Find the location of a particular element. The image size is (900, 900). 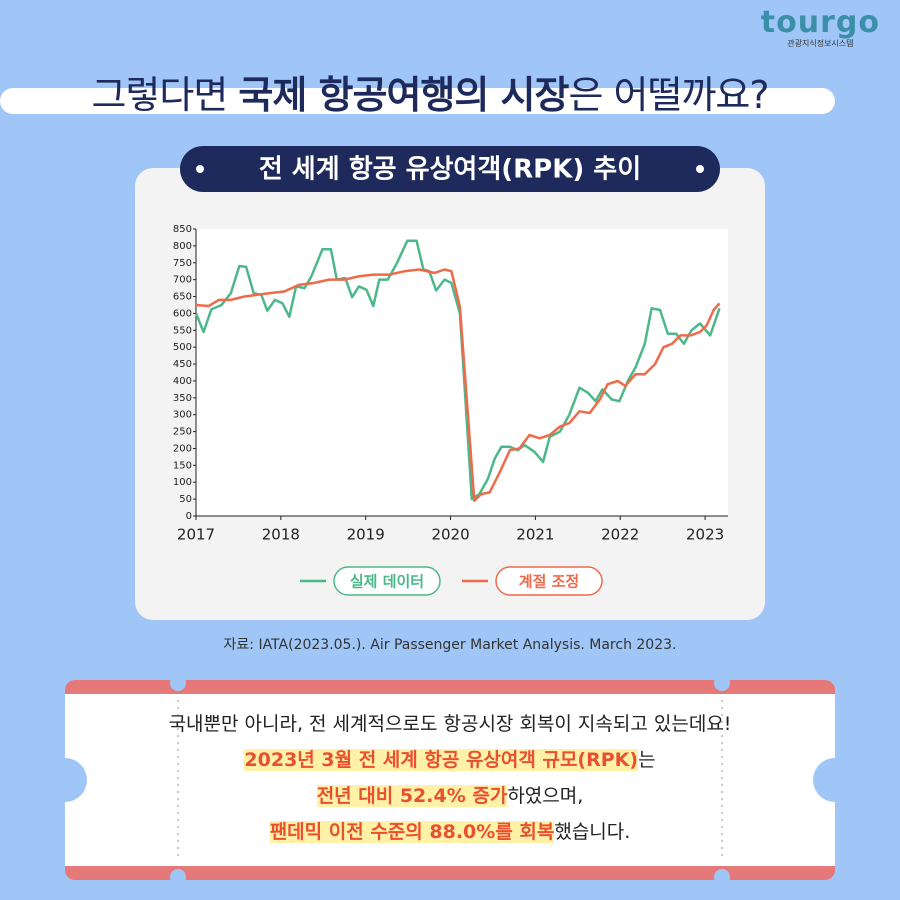

legend-label: 계절 조정 is located at coordinates (549, 582).